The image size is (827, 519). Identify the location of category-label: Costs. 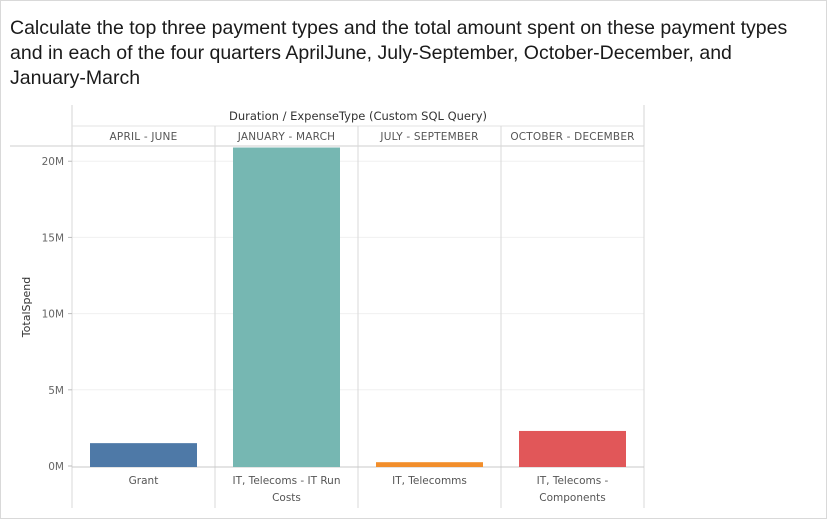
(286, 498).